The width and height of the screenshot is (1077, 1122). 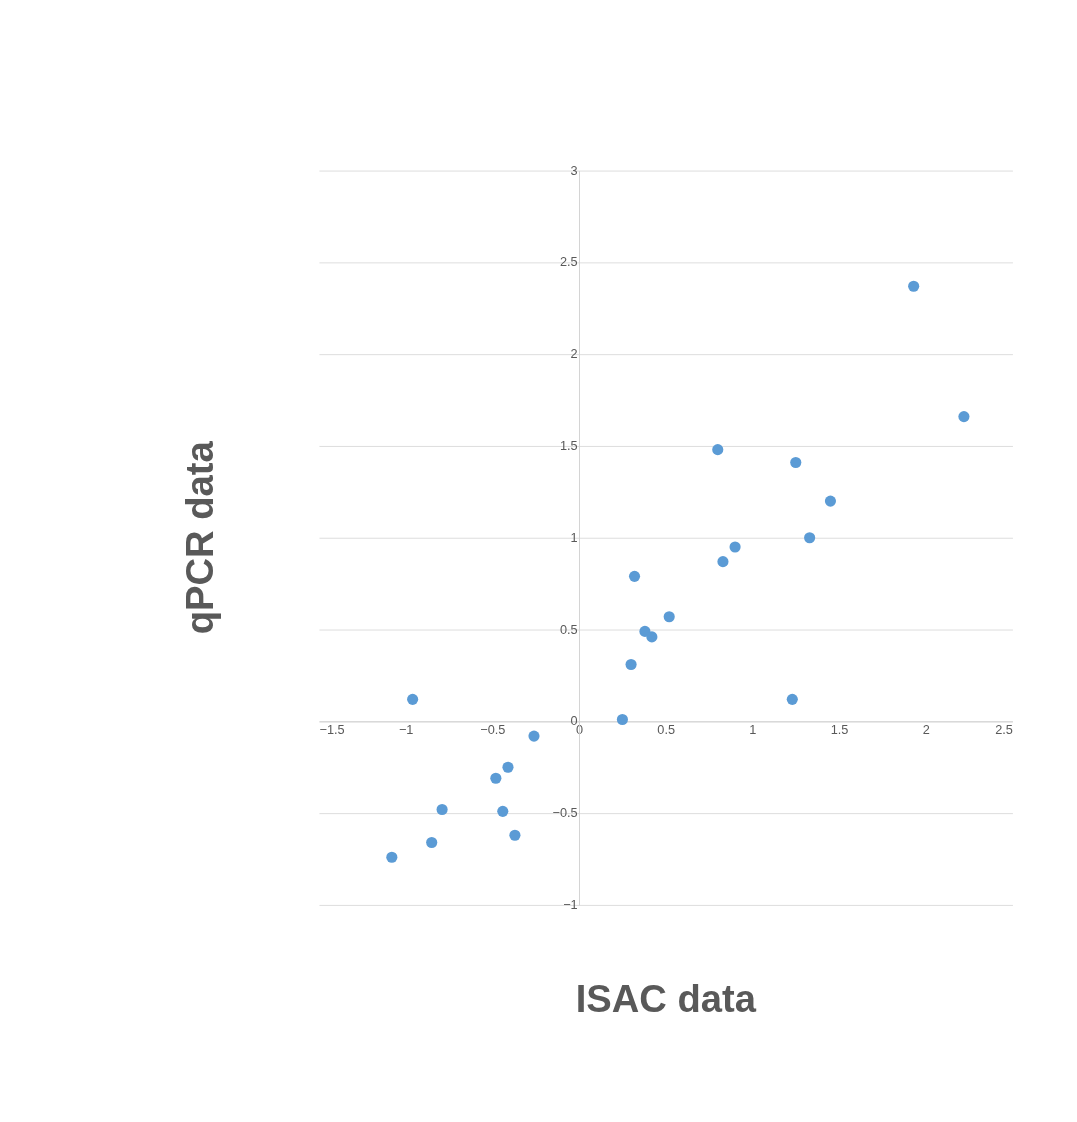 I want to click on x-tick-label: −0.5, so click(x=493, y=729).